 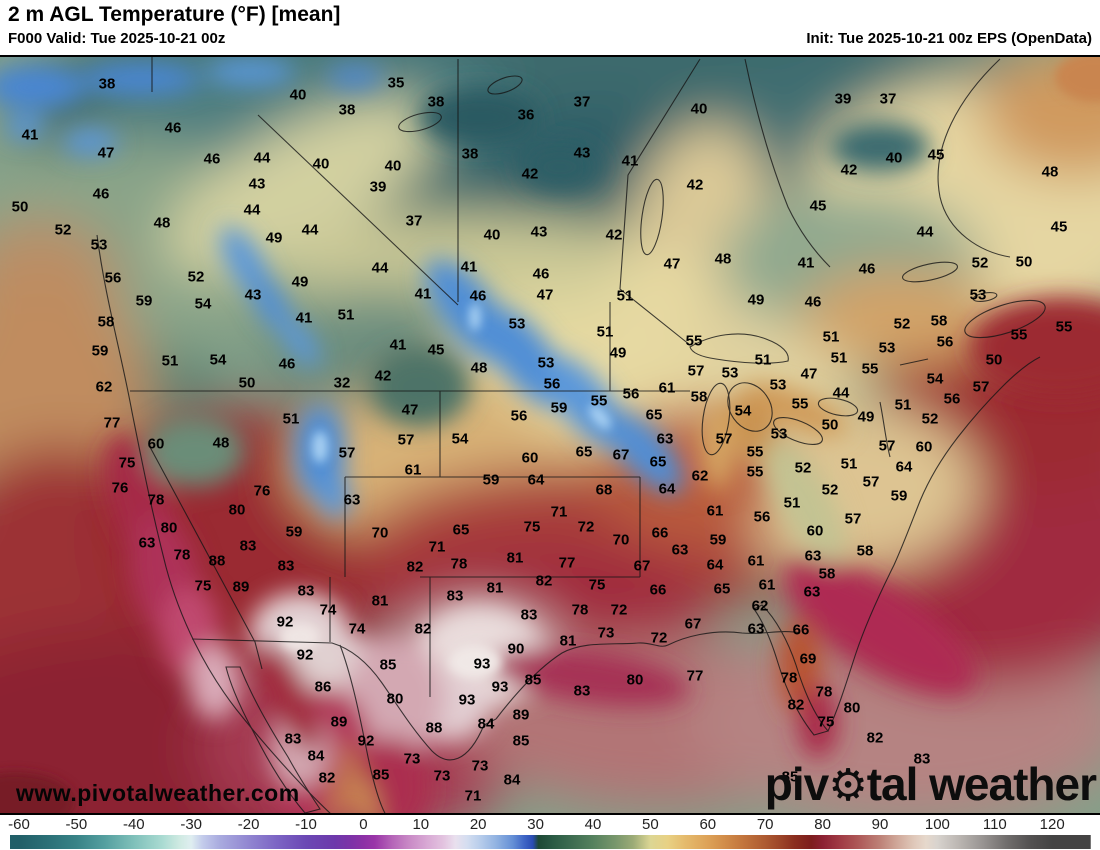 I want to click on temp-label: 54, so click(x=460, y=439).